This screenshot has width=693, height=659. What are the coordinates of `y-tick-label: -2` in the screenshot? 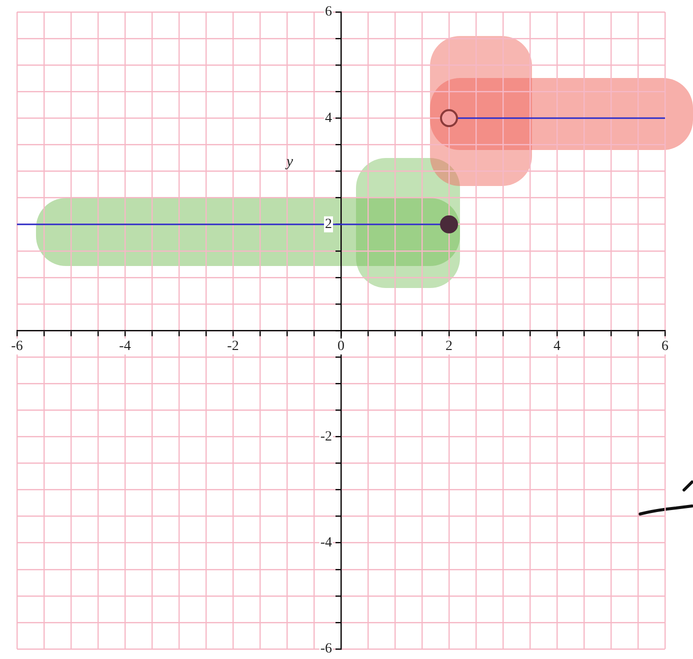 It's located at (326, 436).